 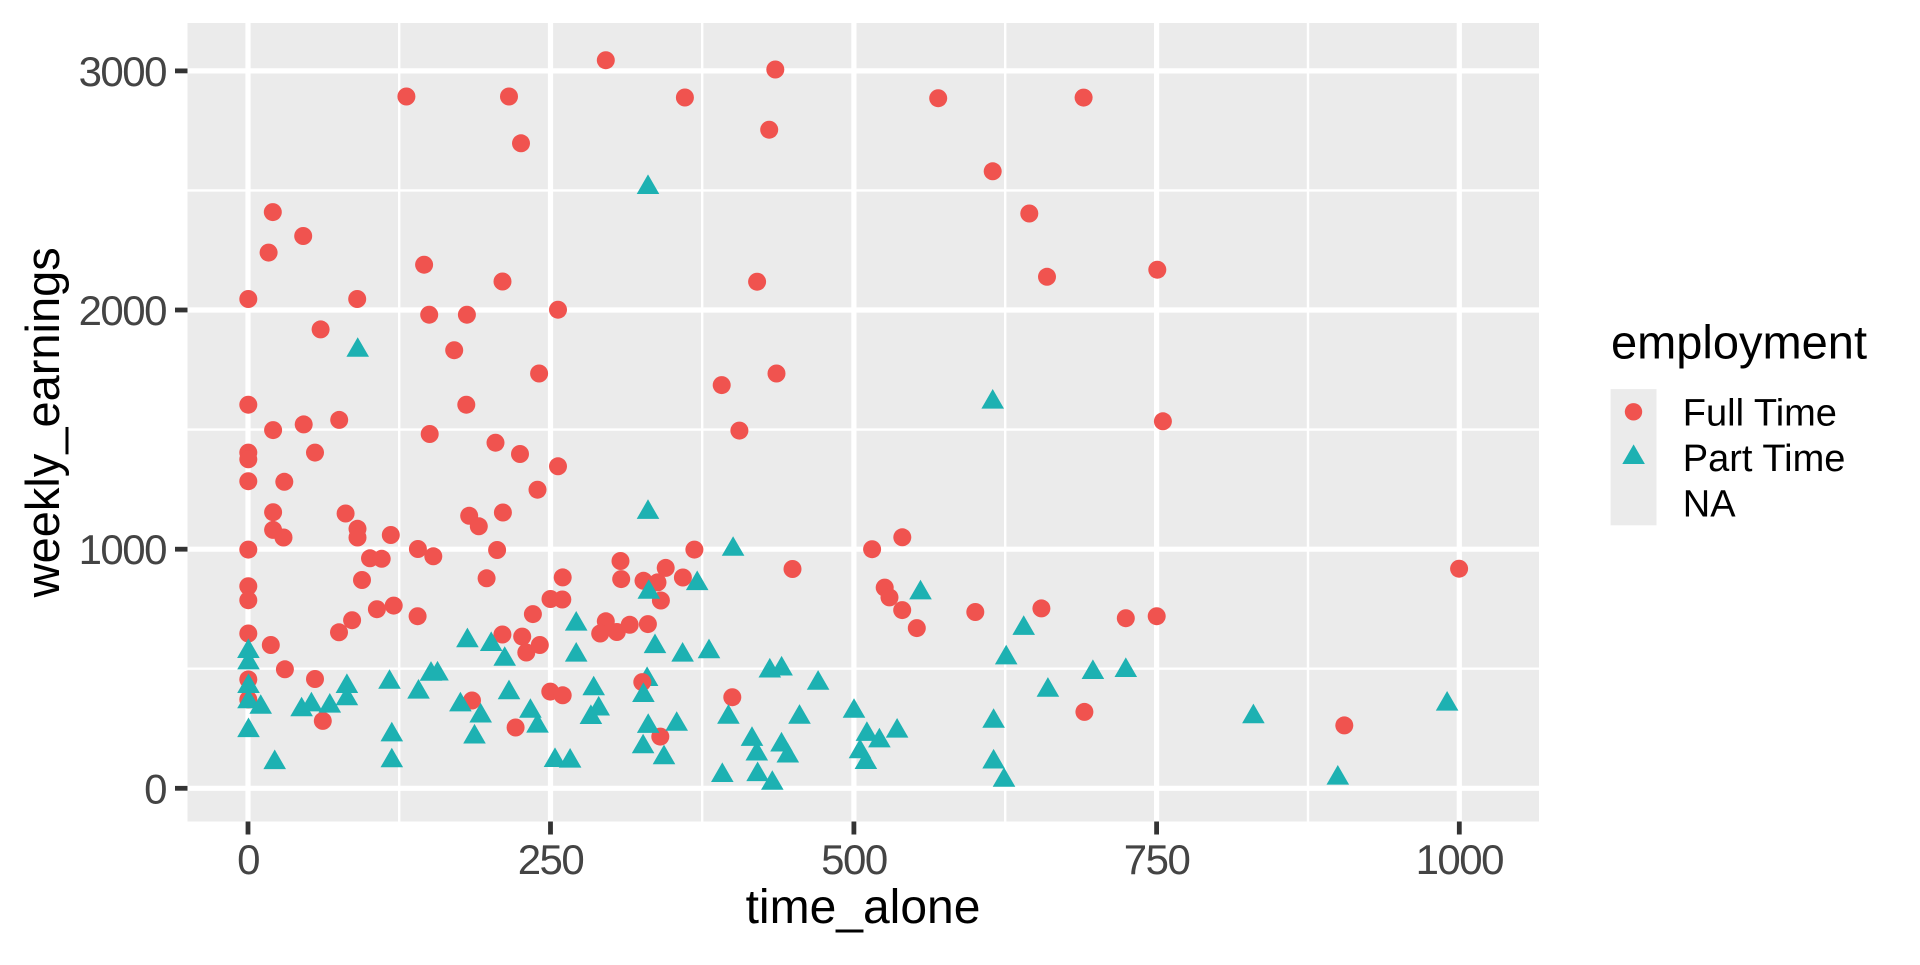 What do you see at coordinates (1739, 342) in the screenshot?
I see `svg-text: employment` at bounding box center [1739, 342].